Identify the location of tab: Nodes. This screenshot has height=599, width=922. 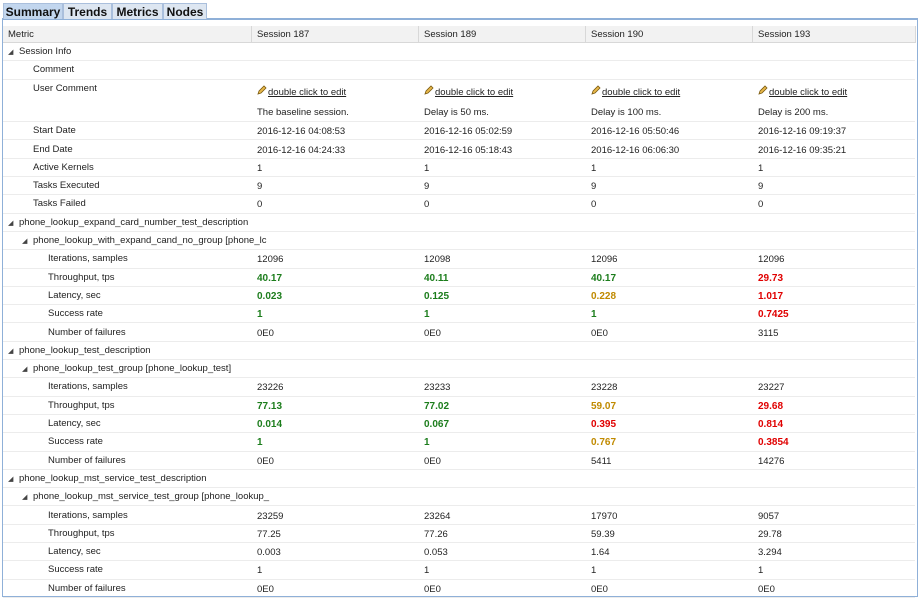
(185, 11).